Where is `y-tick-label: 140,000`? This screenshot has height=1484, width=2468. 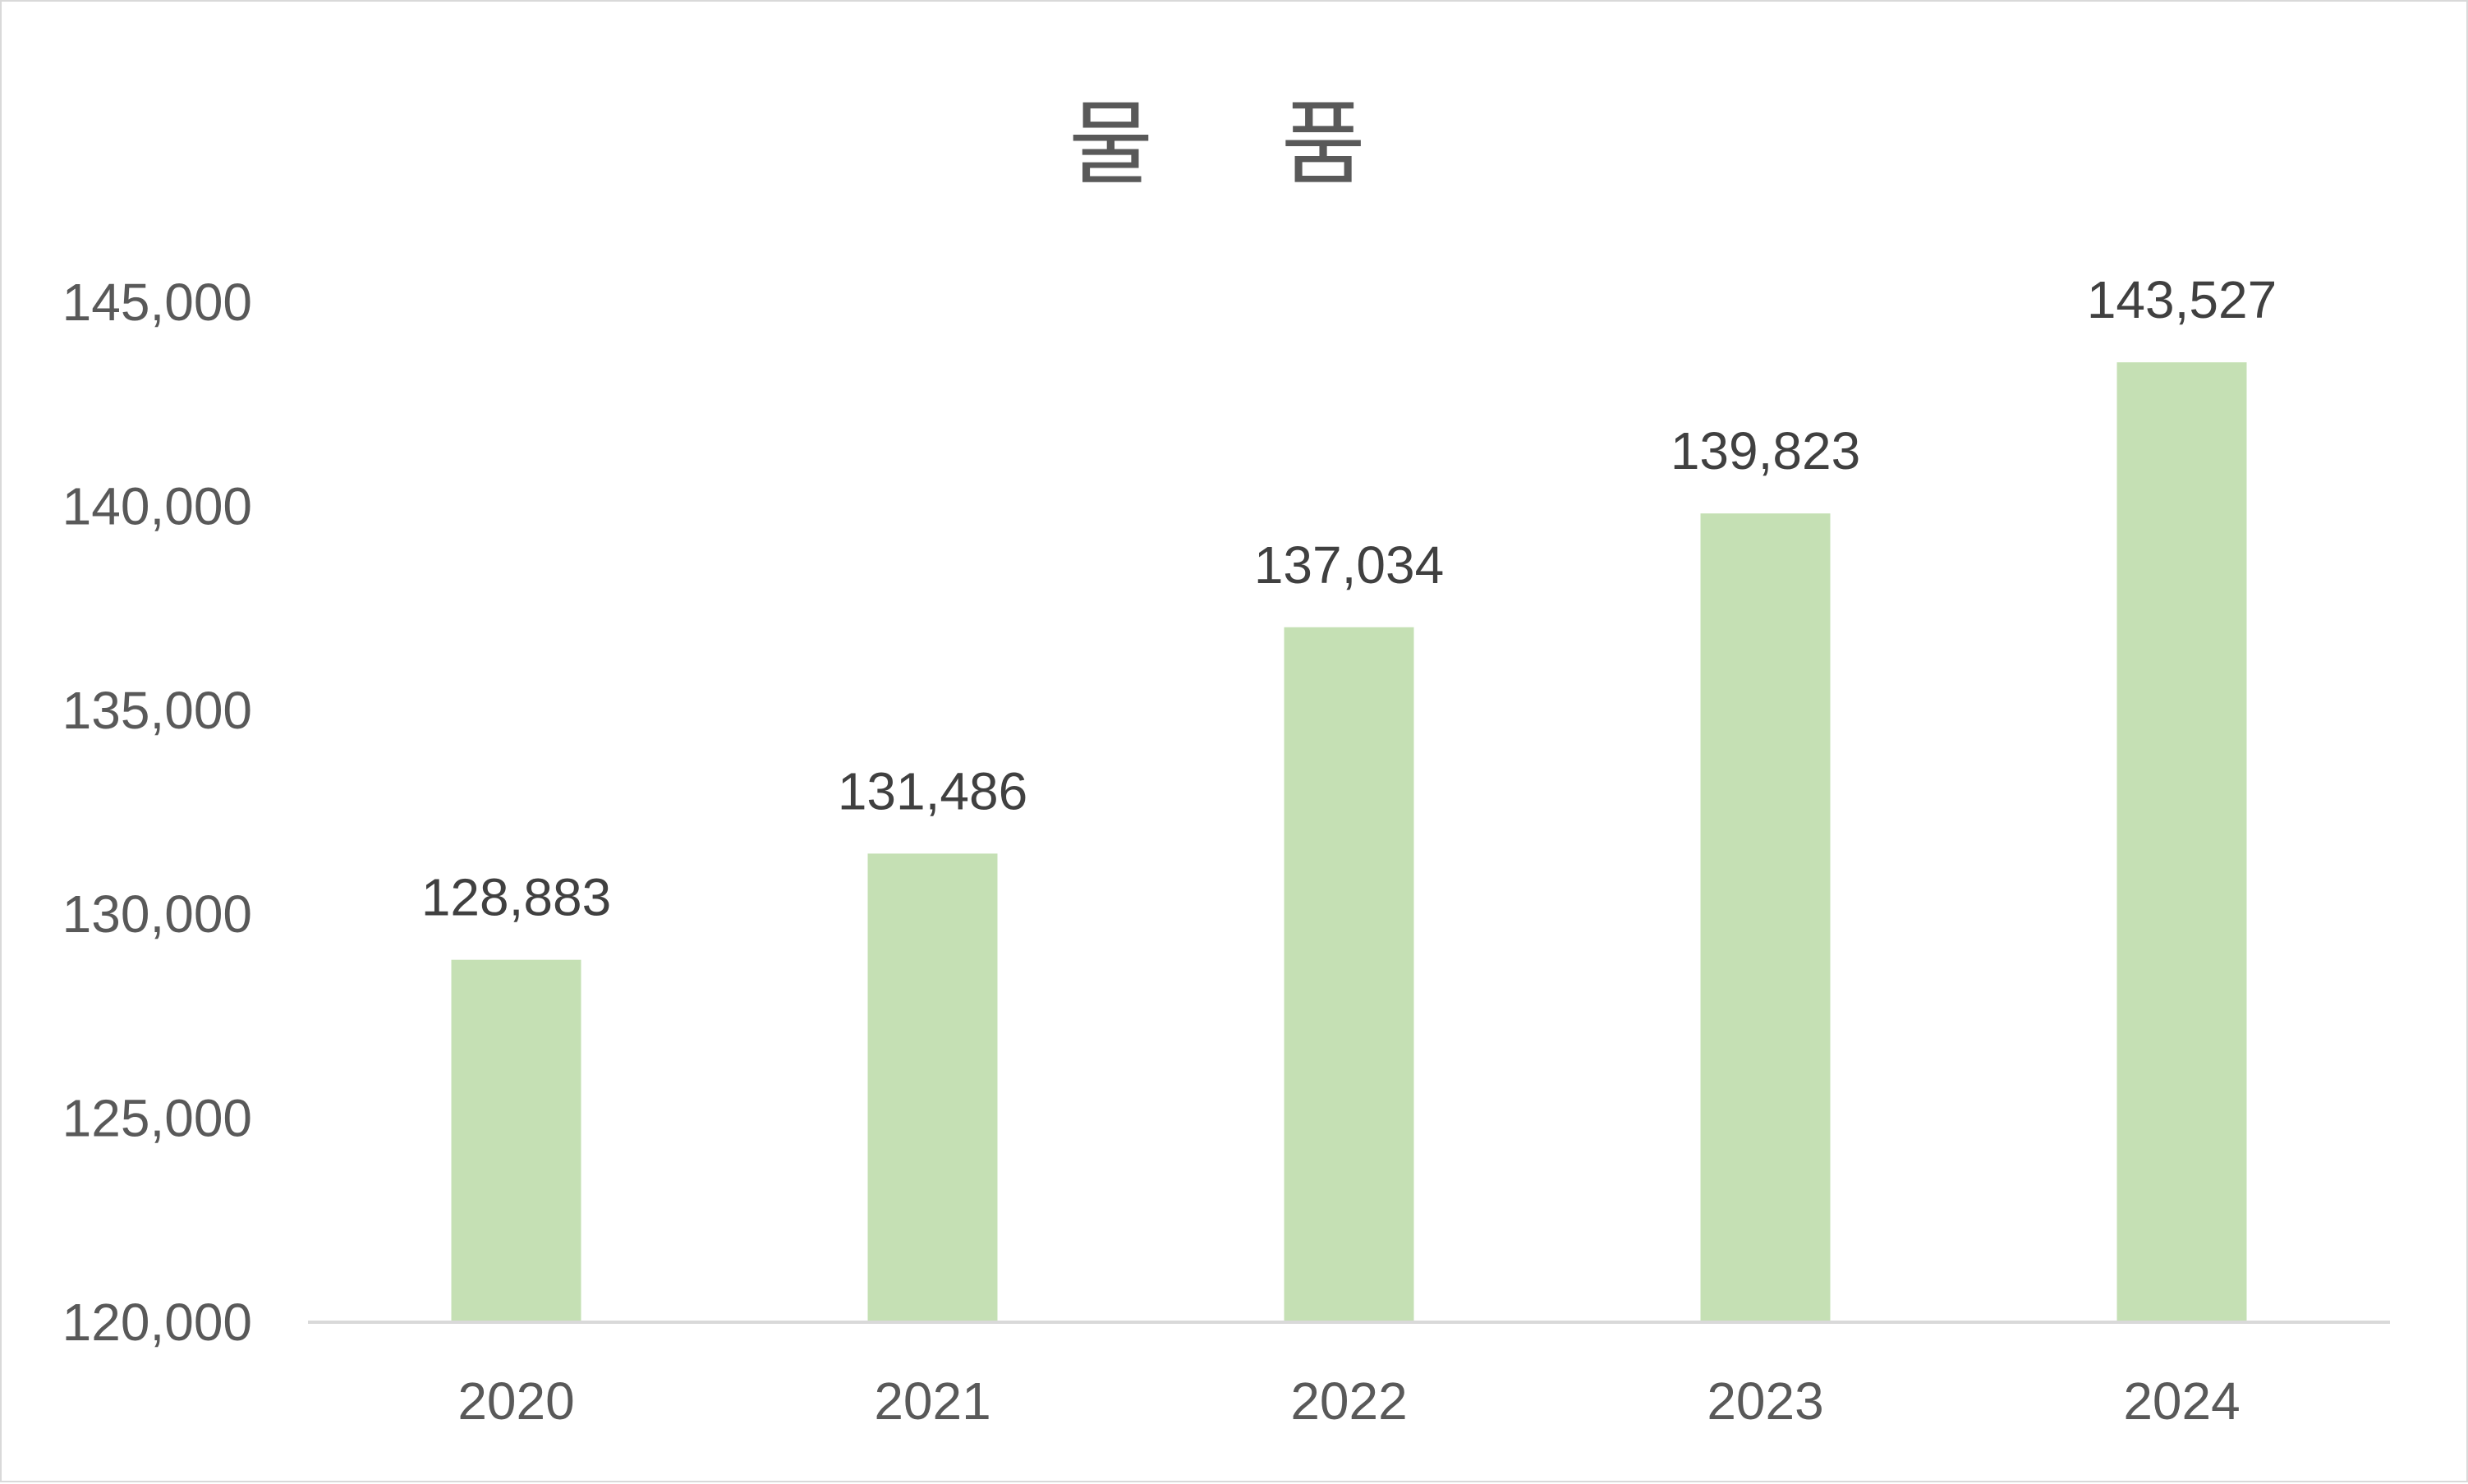 y-tick-label: 140,000 is located at coordinates (157, 506).